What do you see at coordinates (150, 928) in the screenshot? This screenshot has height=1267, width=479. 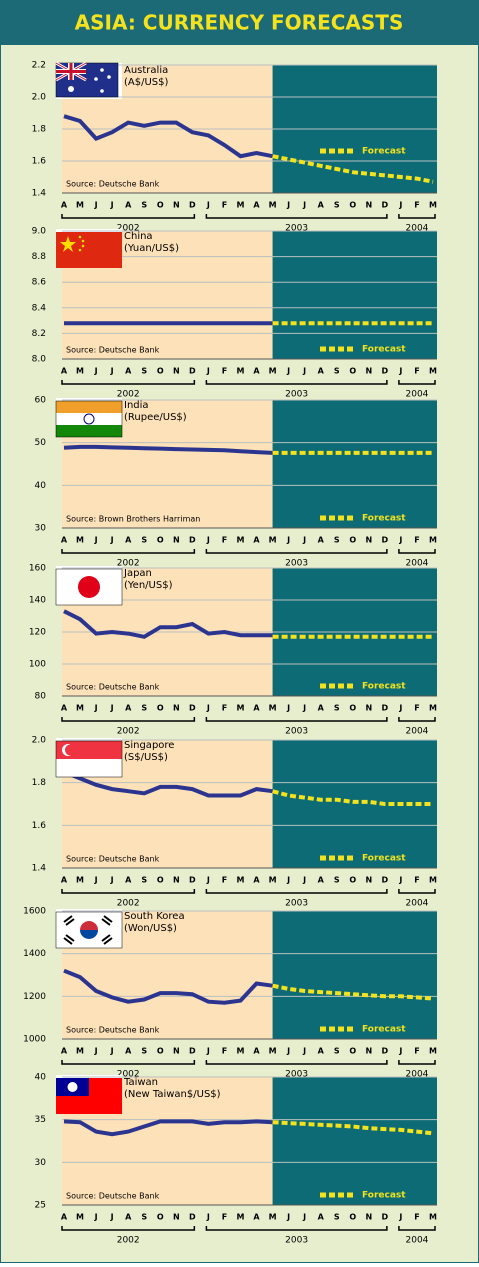 I see `chart-subtitle: (Won/US$)` at bounding box center [150, 928].